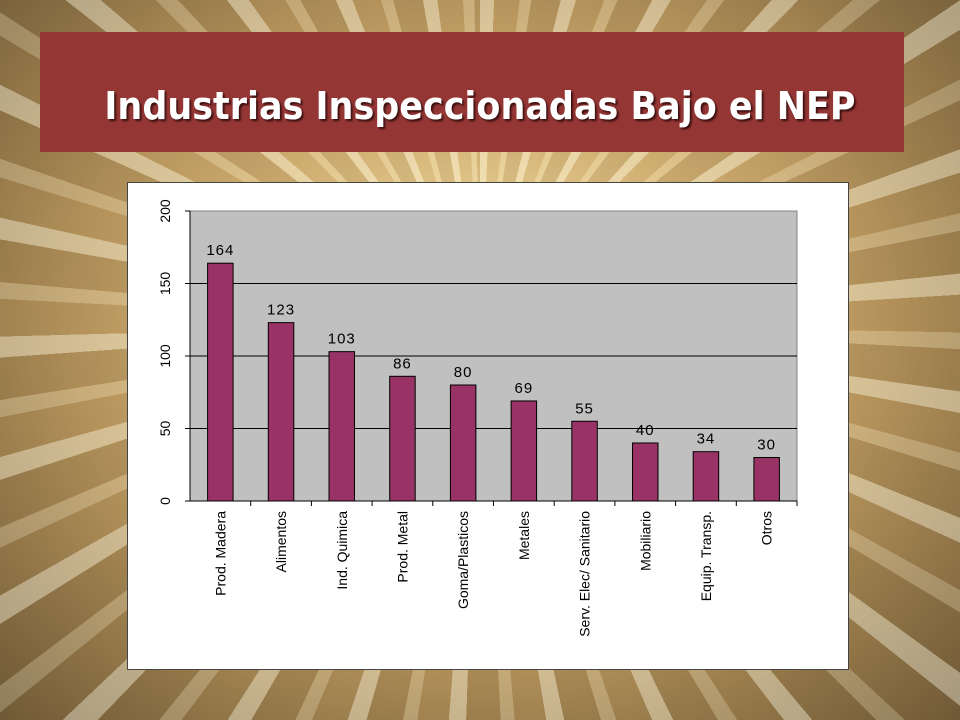 This screenshot has width=960, height=720. Describe the element at coordinates (645, 430) in the screenshot. I see `data-label: 40` at that location.